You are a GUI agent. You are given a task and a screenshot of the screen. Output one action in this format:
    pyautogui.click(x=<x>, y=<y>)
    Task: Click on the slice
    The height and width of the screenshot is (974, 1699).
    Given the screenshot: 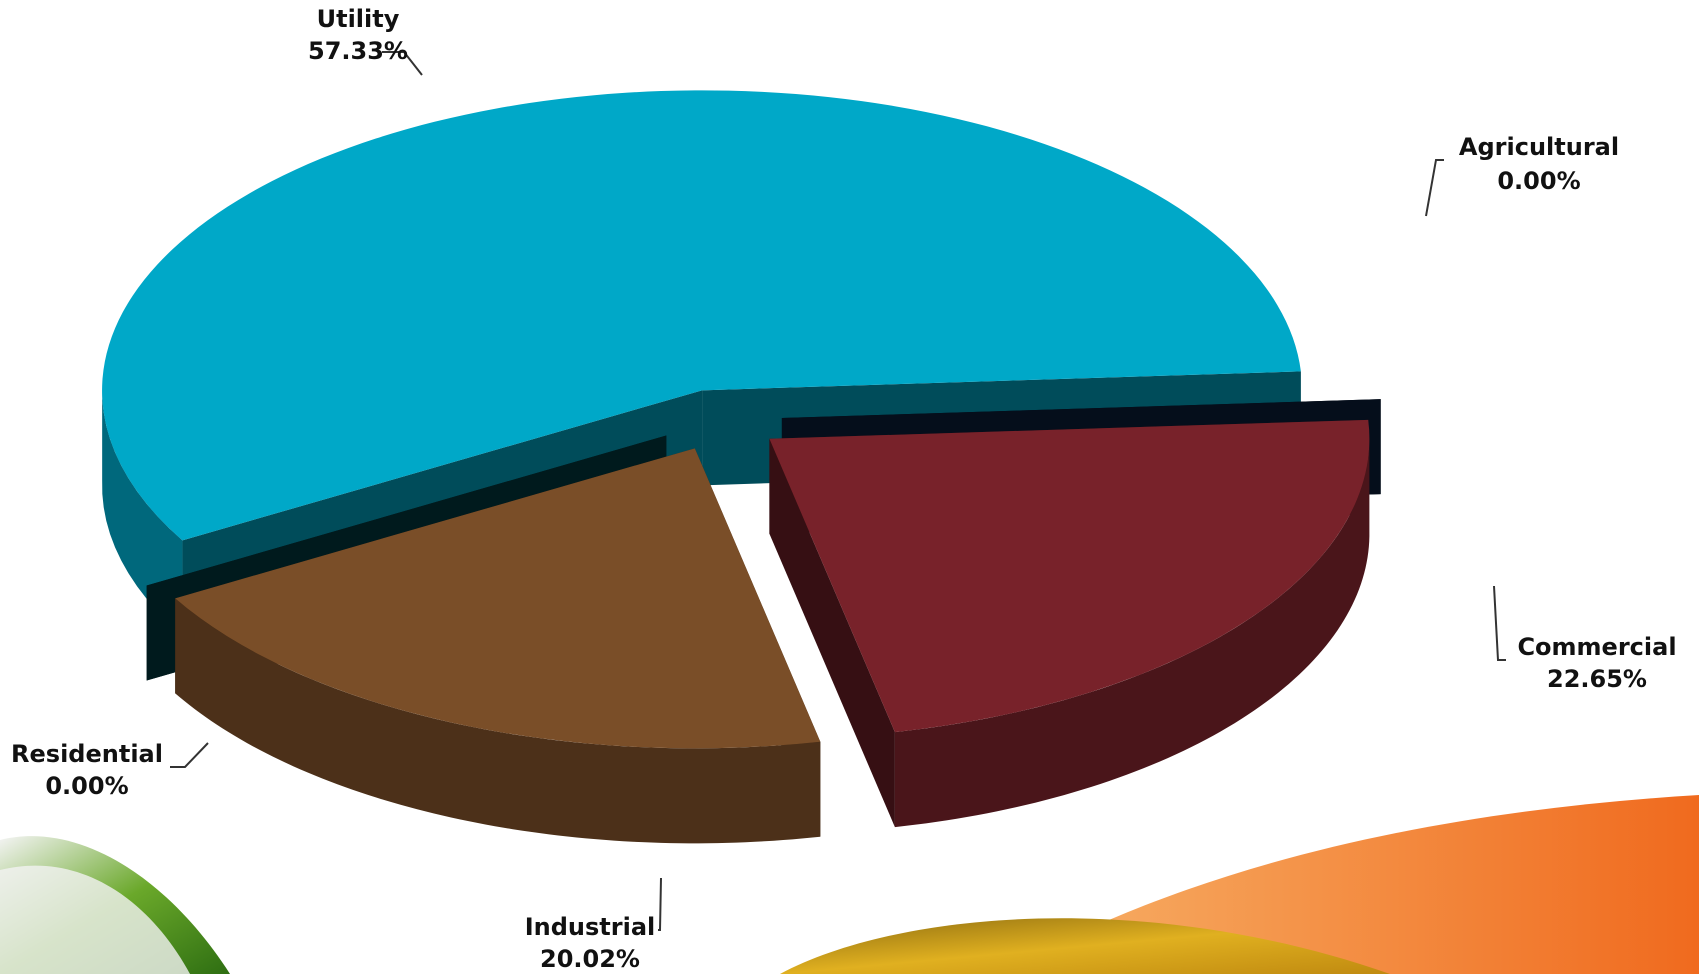 What is the action you would take?
    pyautogui.click(x=1069, y=623)
    